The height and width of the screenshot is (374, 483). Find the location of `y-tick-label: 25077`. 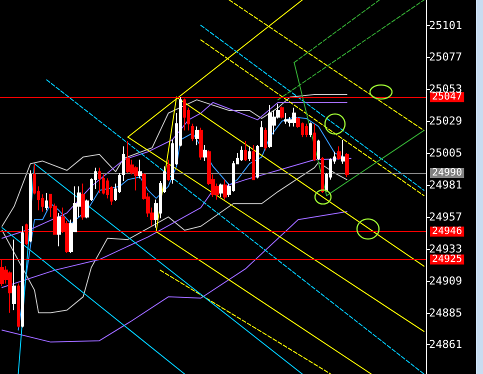

y-tick-label: 25077 is located at coordinates (445, 57).